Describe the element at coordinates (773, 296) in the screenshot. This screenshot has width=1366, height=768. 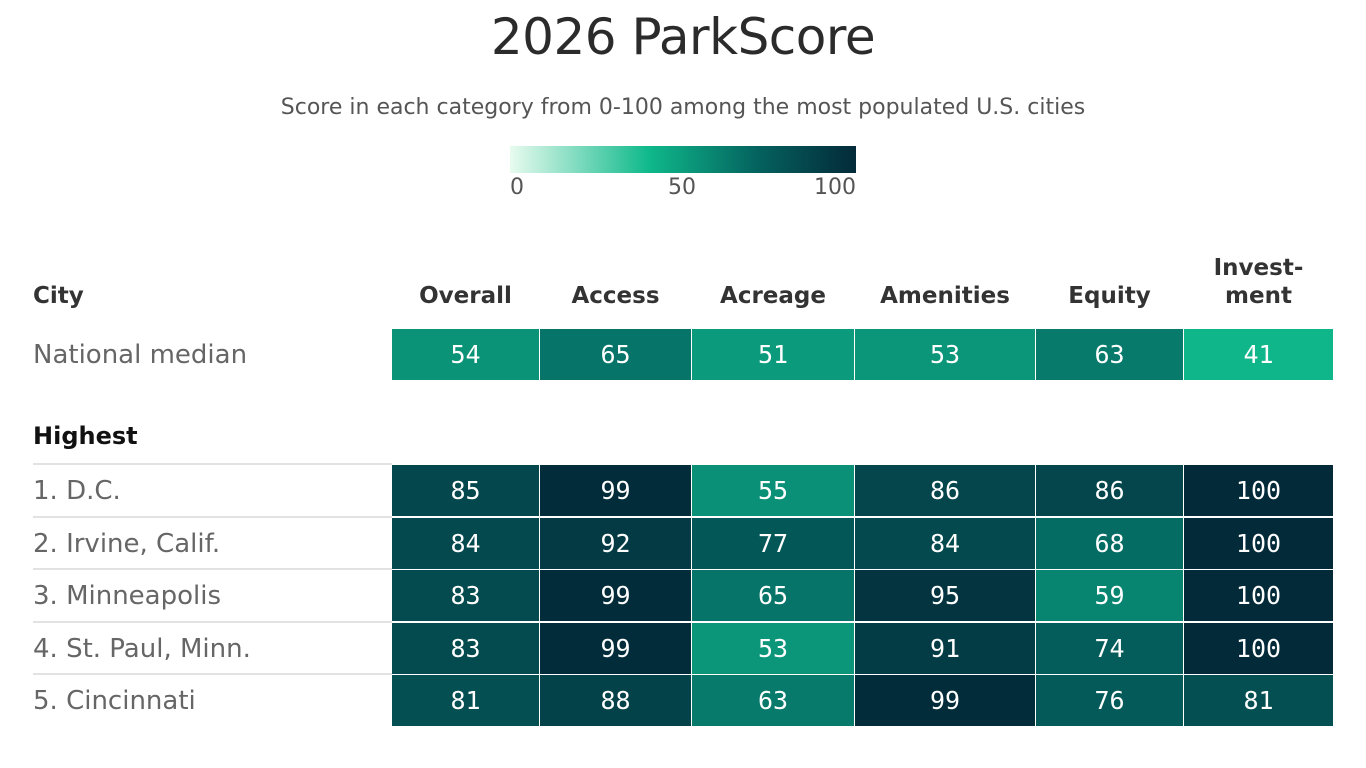
I see `column-header-2: Acreage` at that location.